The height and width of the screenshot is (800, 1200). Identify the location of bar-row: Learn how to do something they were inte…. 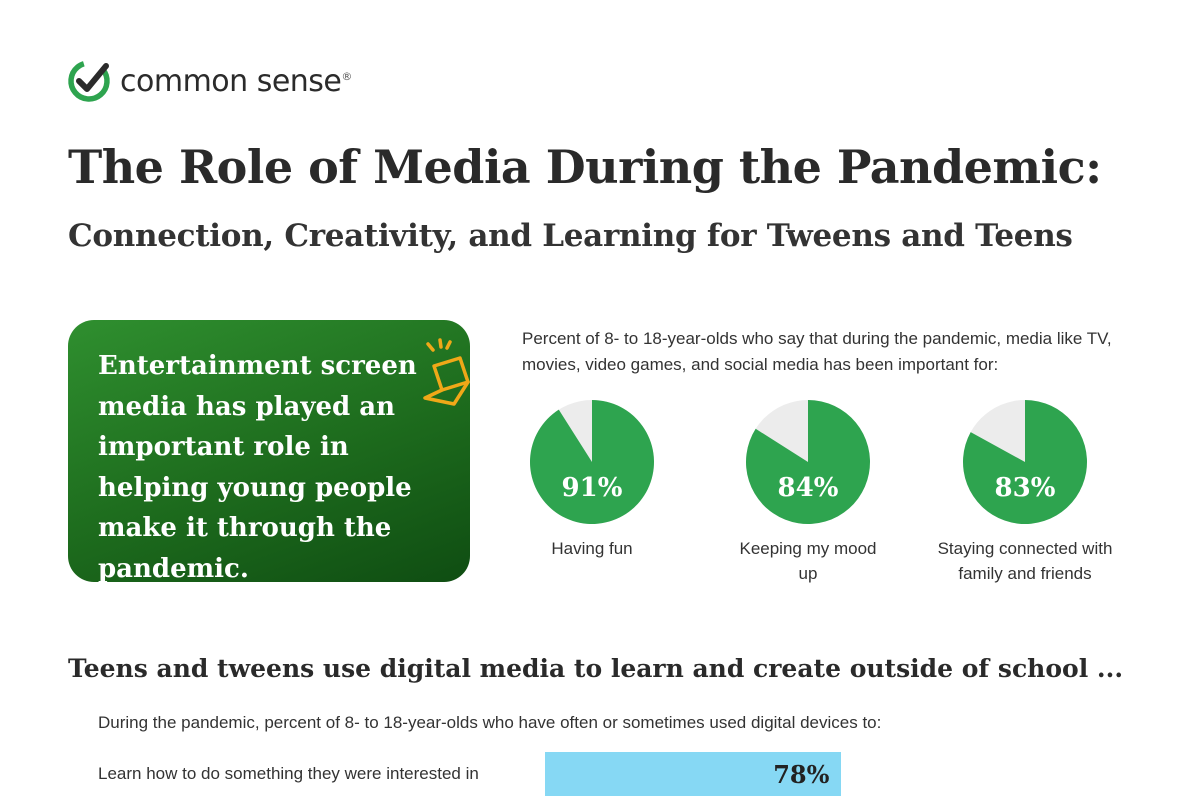
(518, 774).